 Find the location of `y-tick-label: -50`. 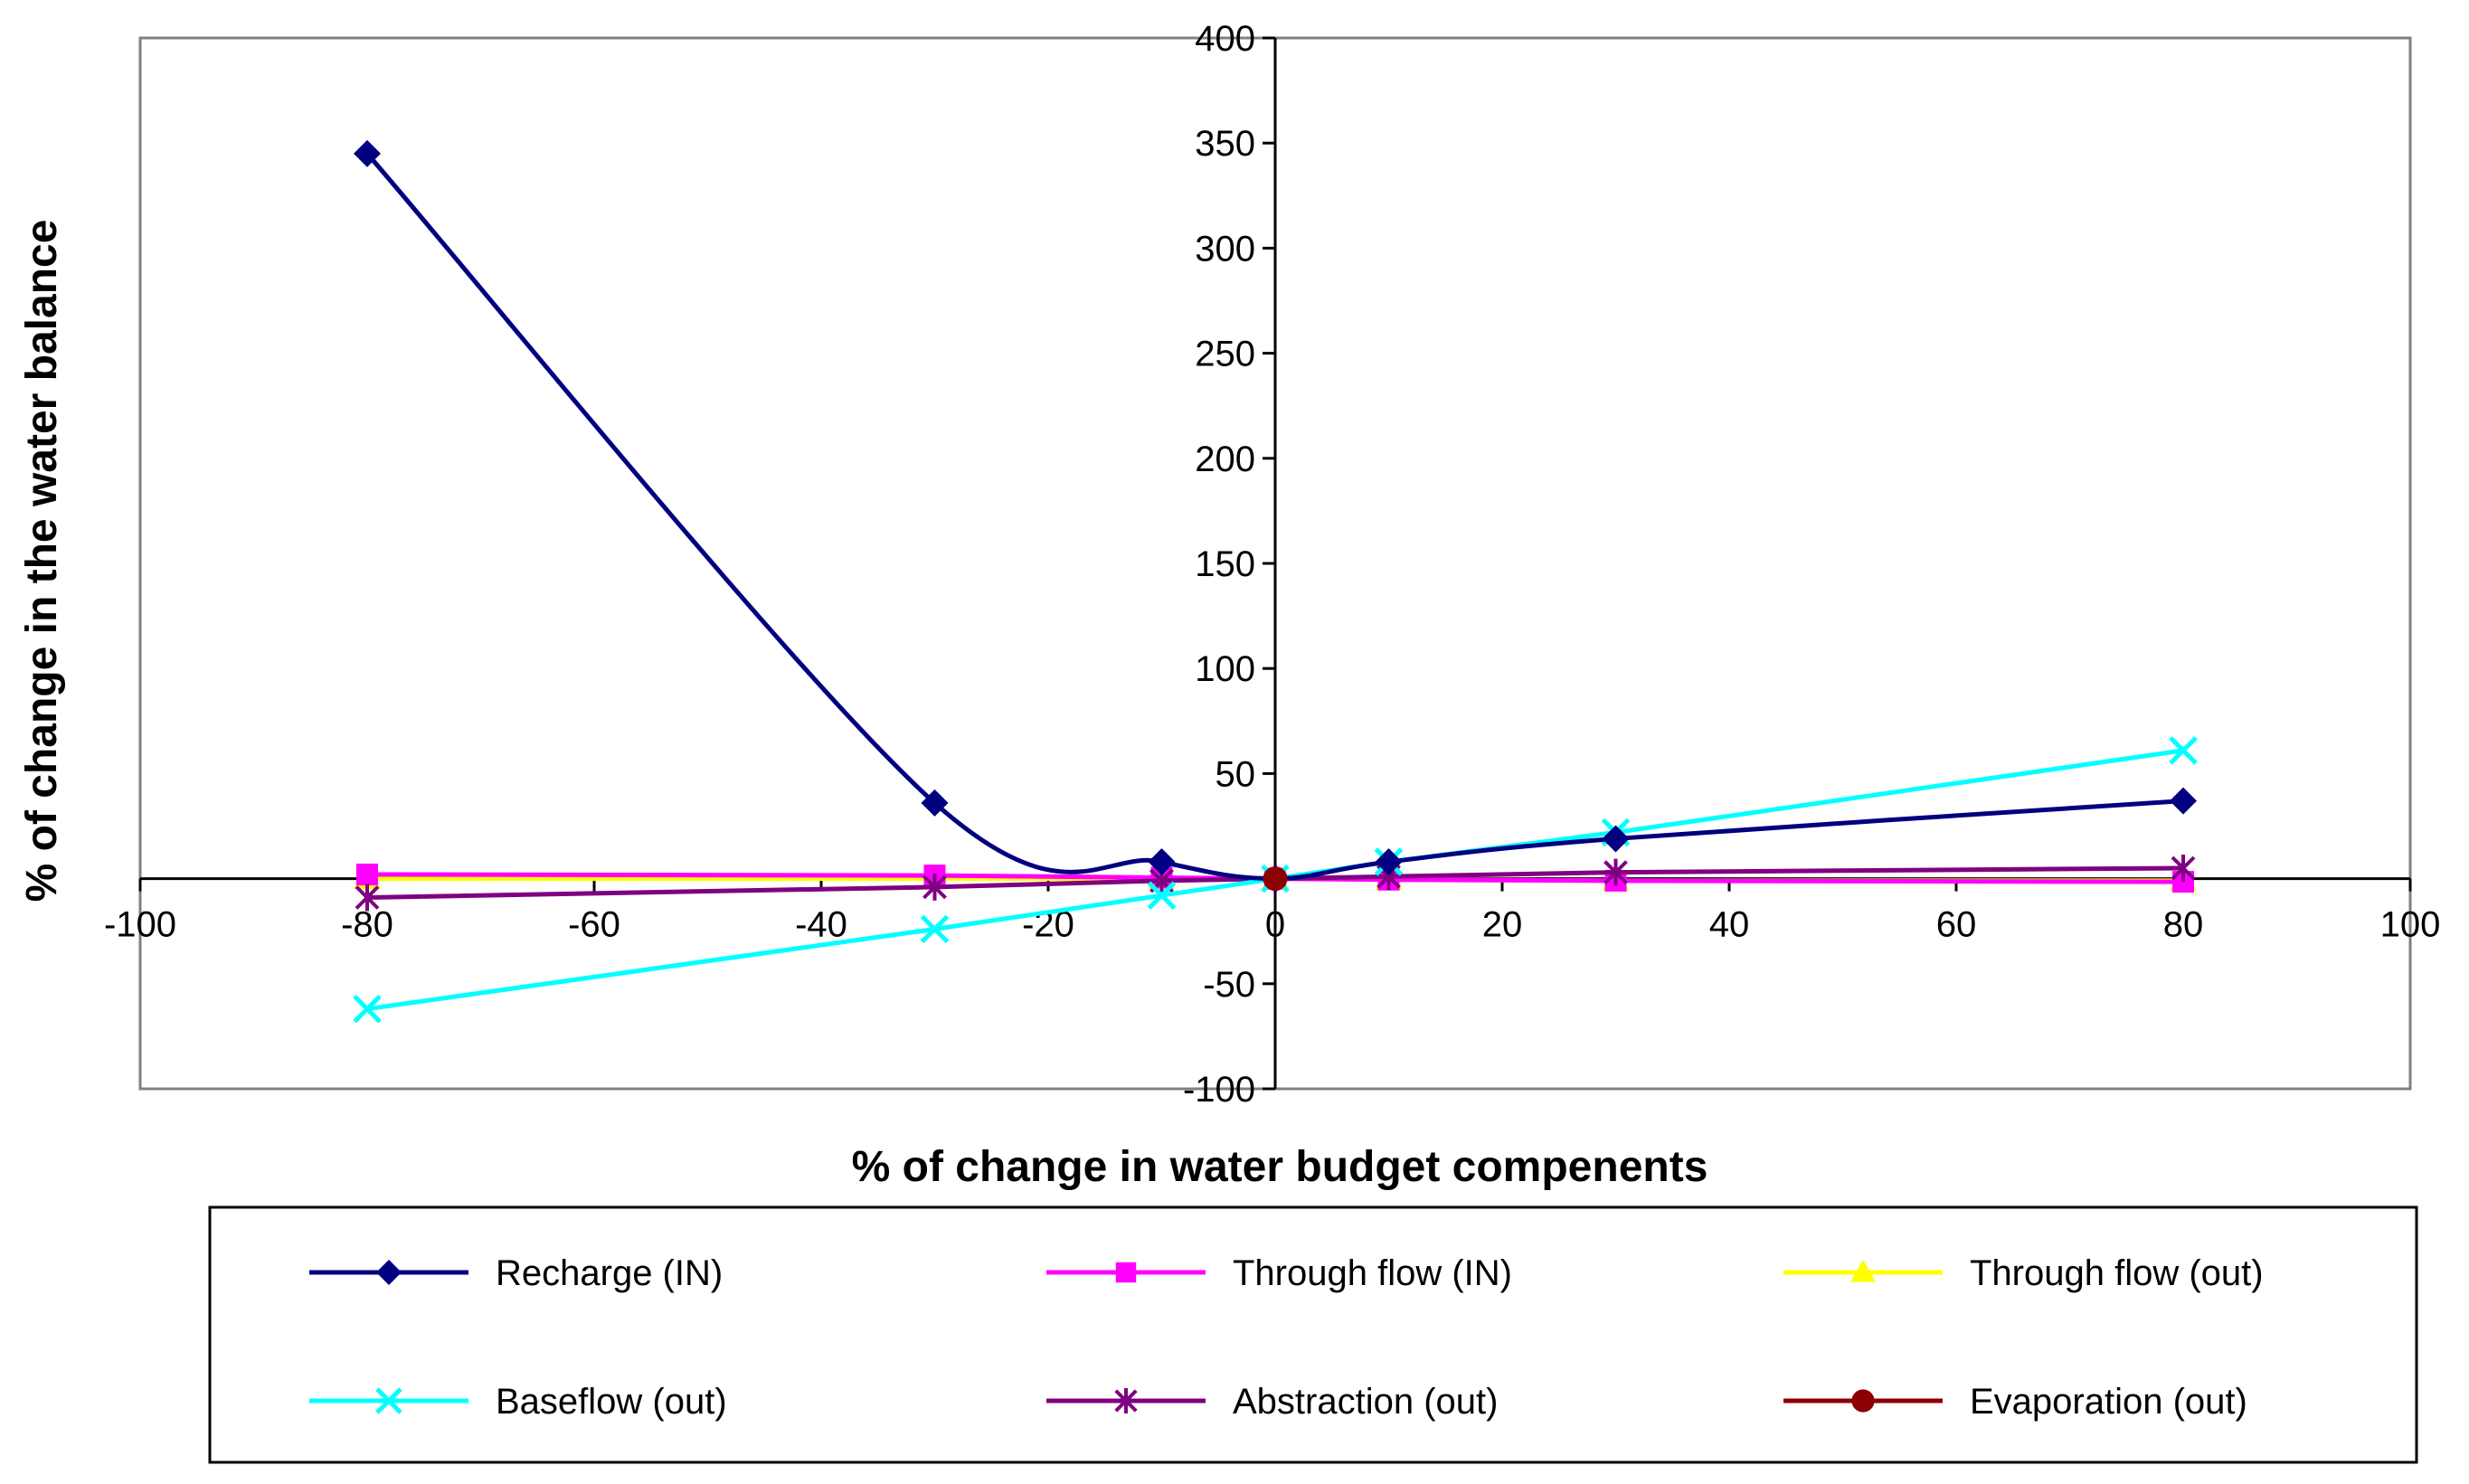

y-tick-label: -50 is located at coordinates (1229, 985).